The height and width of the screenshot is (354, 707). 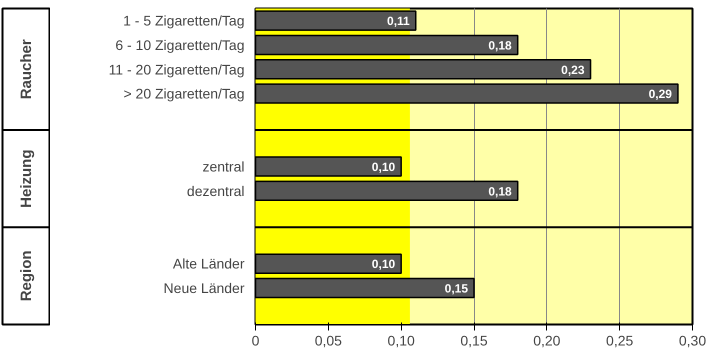 What do you see at coordinates (456, 289) in the screenshot?
I see `data-label: 0,15` at bounding box center [456, 289].